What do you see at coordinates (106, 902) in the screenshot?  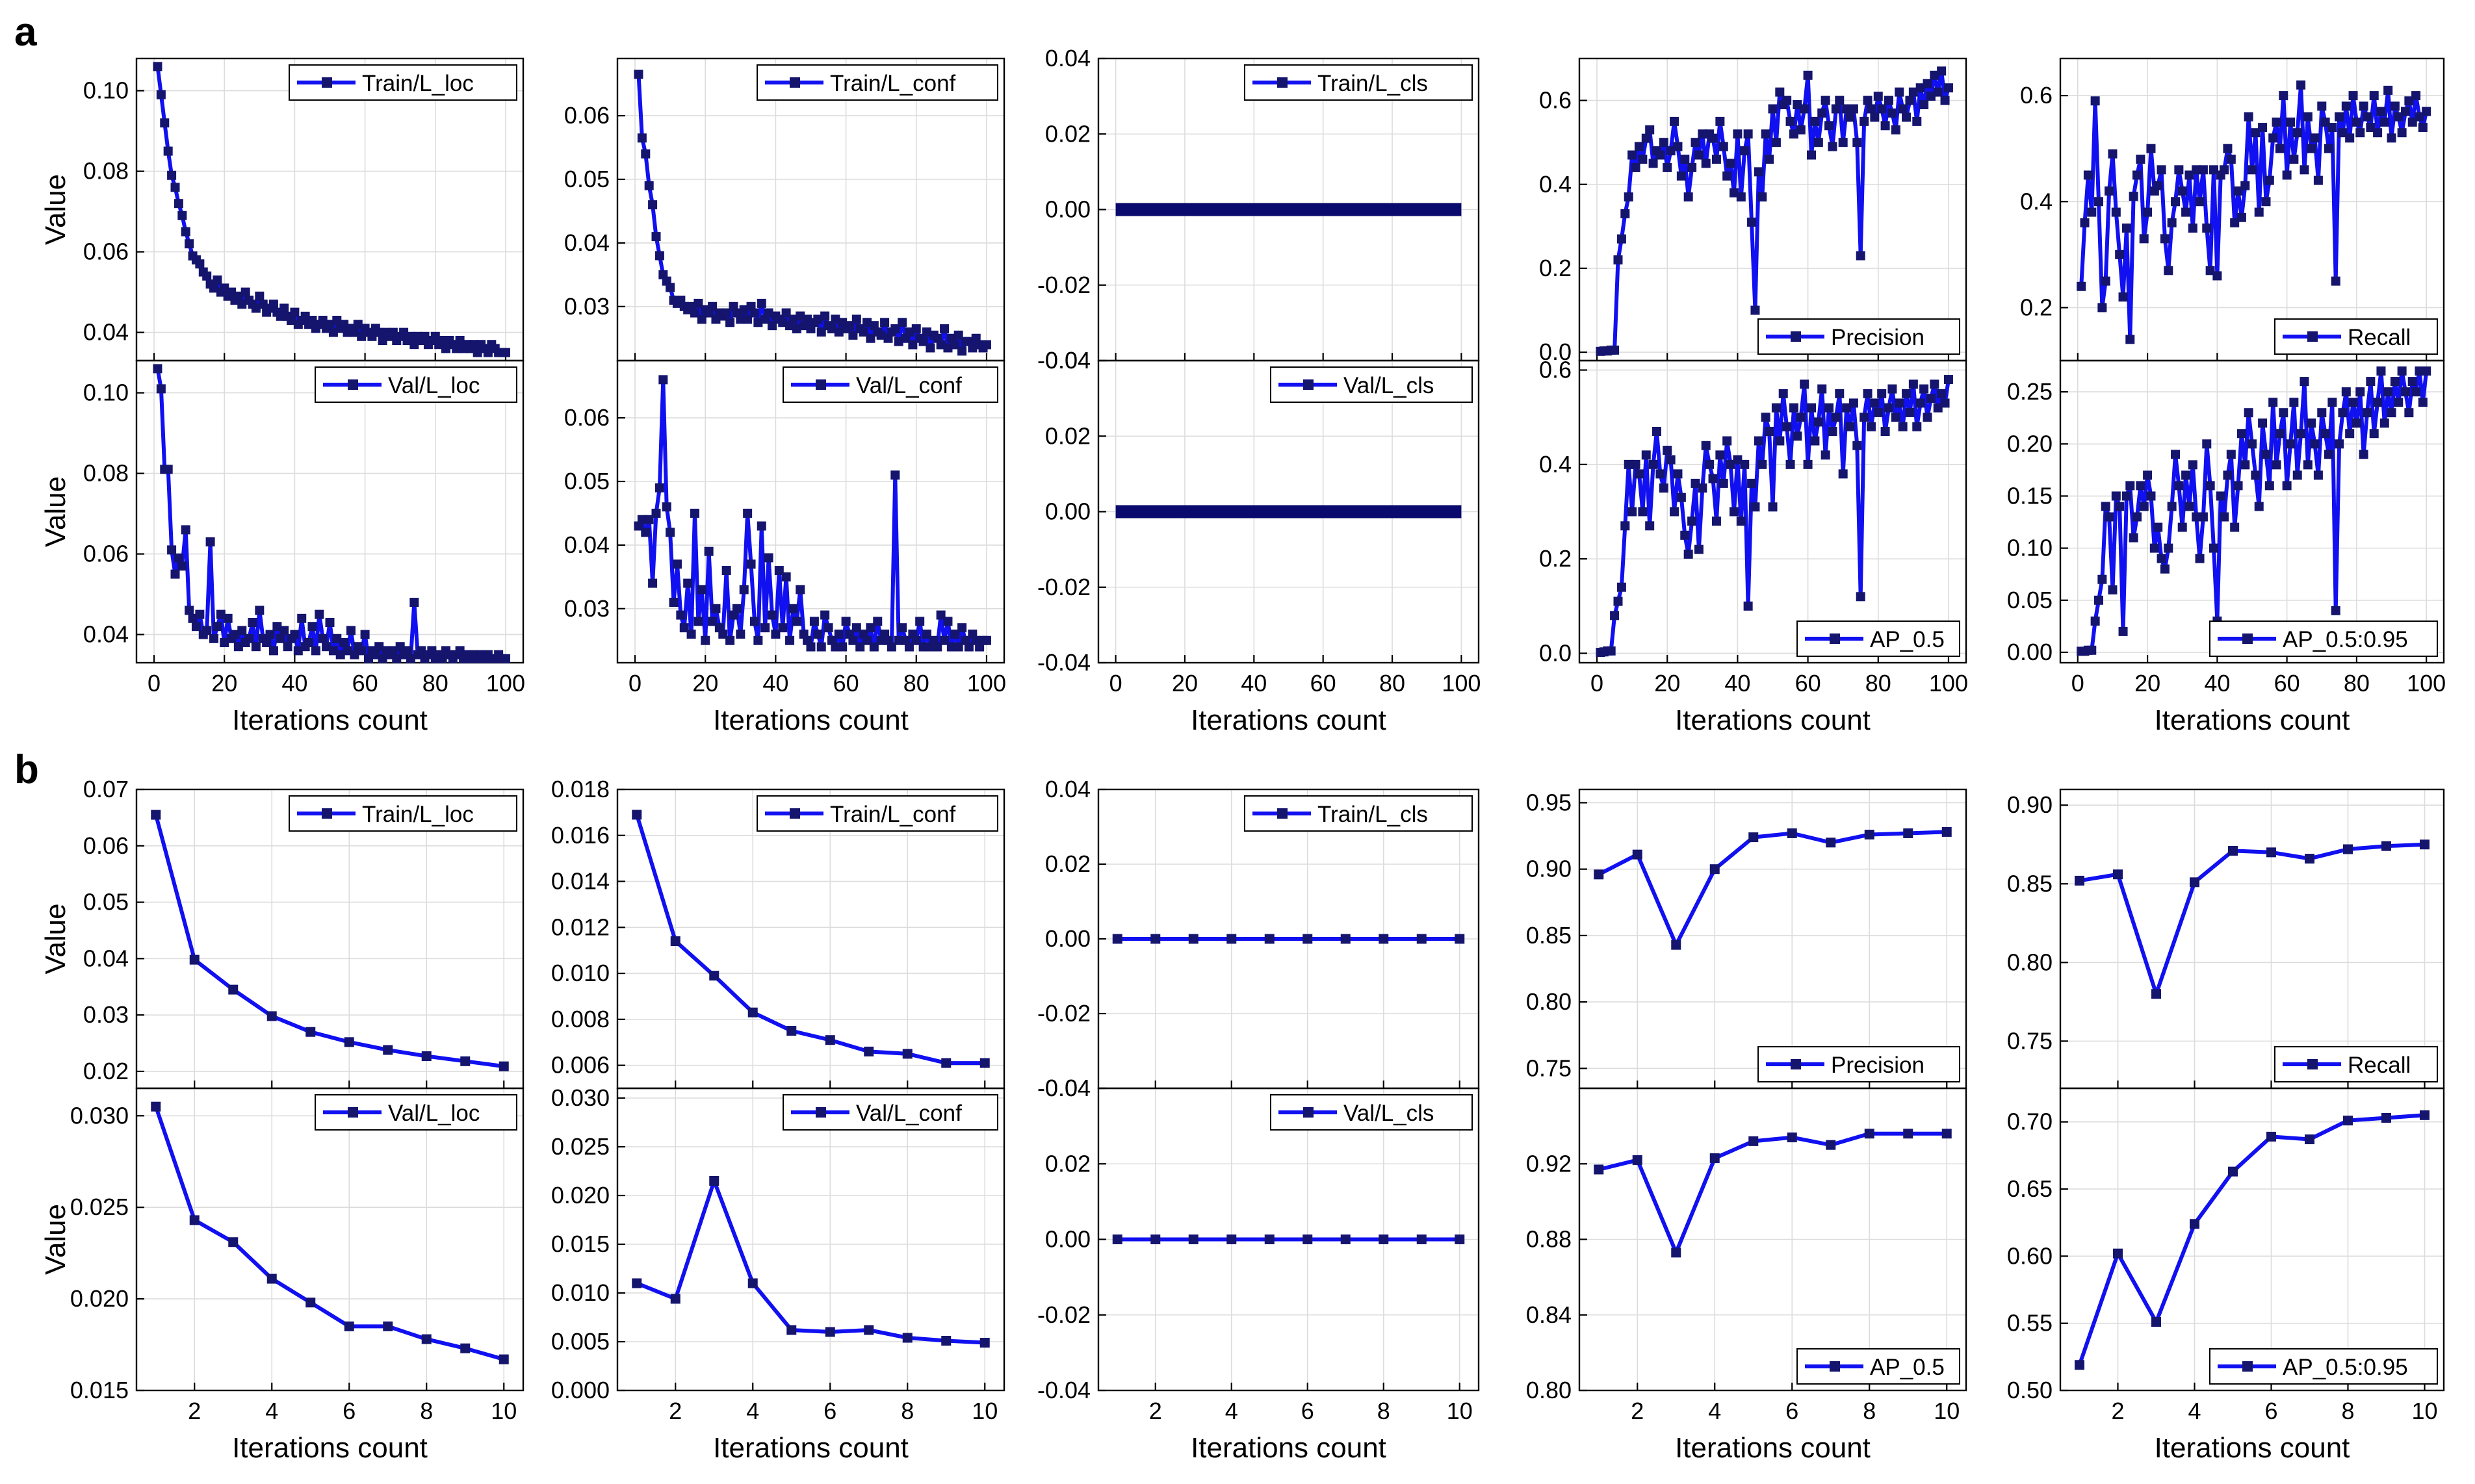 I see `y-tick-label: 0.05` at bounding box center [106, 902].